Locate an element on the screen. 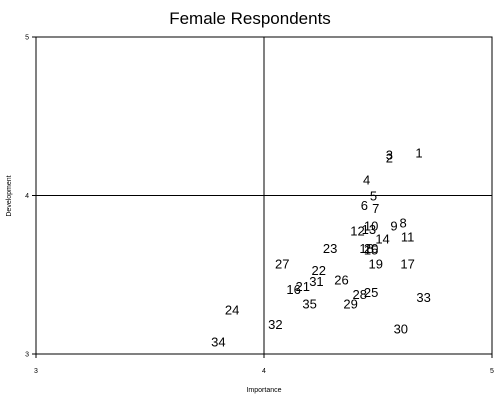 This screenshot has height=400, width=500. x-tick-label: 5 is located at coordinates (492, 371).